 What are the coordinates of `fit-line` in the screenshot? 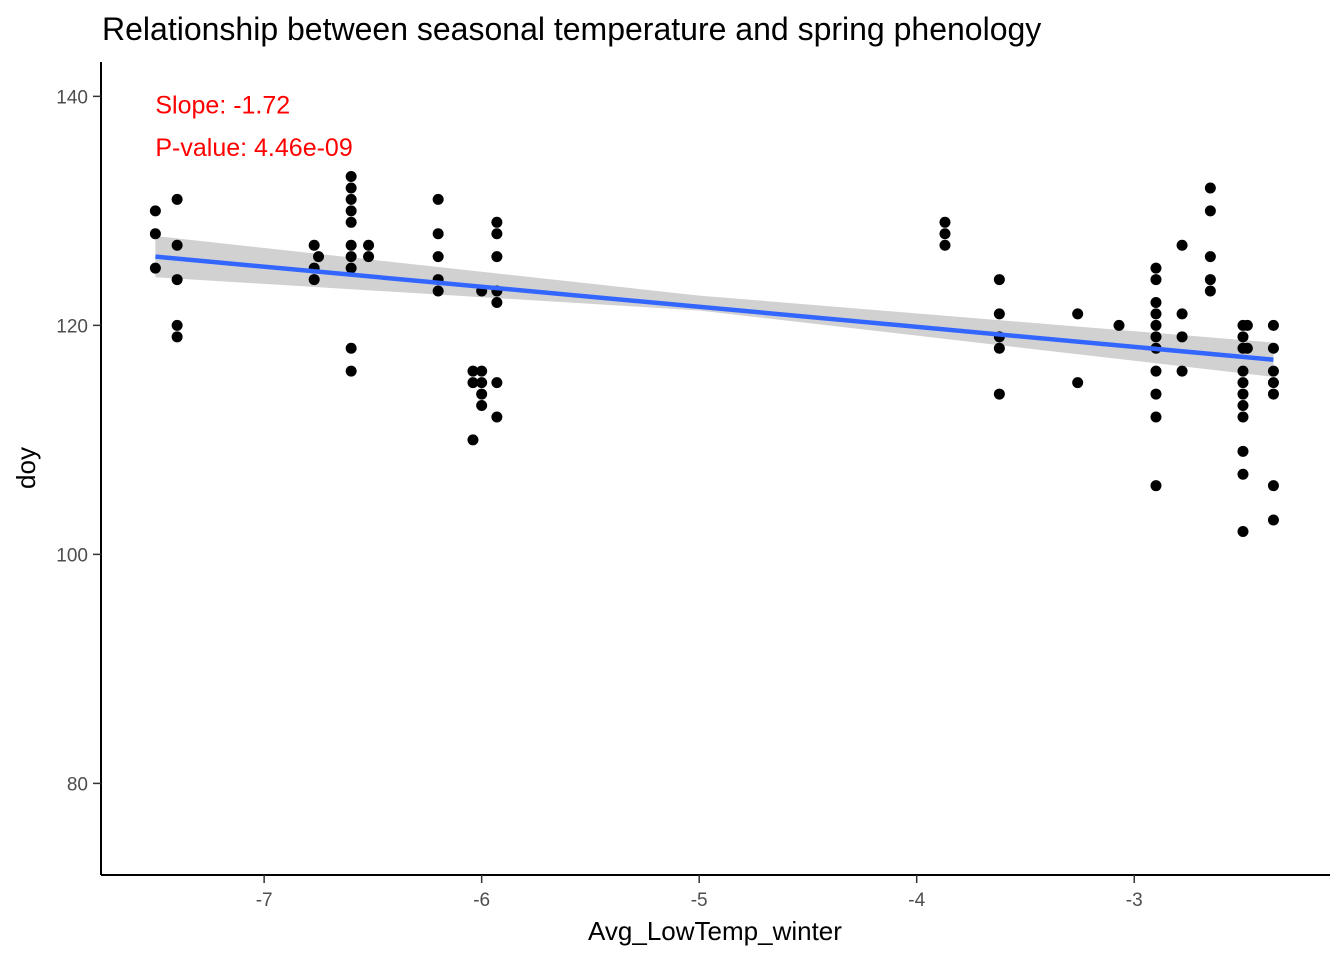 It's located at (714, 308).